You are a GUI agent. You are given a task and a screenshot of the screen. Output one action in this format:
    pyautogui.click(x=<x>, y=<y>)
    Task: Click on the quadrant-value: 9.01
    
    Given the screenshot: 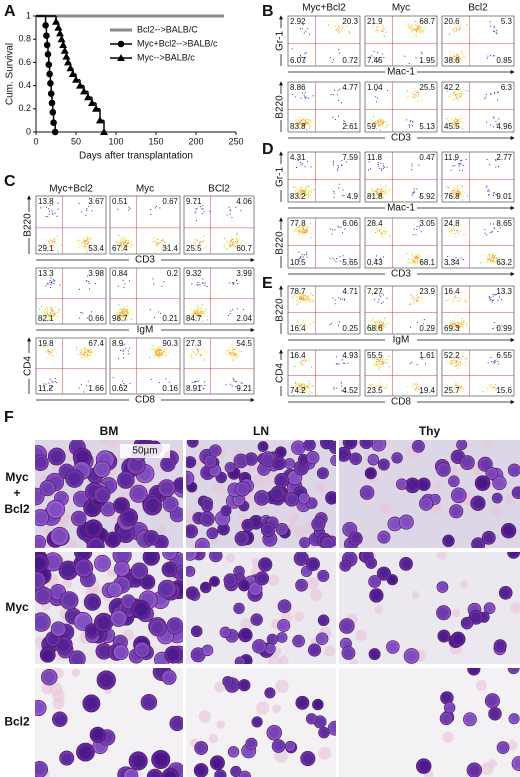 What is the action you would take?
    pyautogui.click(x=504, y=196)
    